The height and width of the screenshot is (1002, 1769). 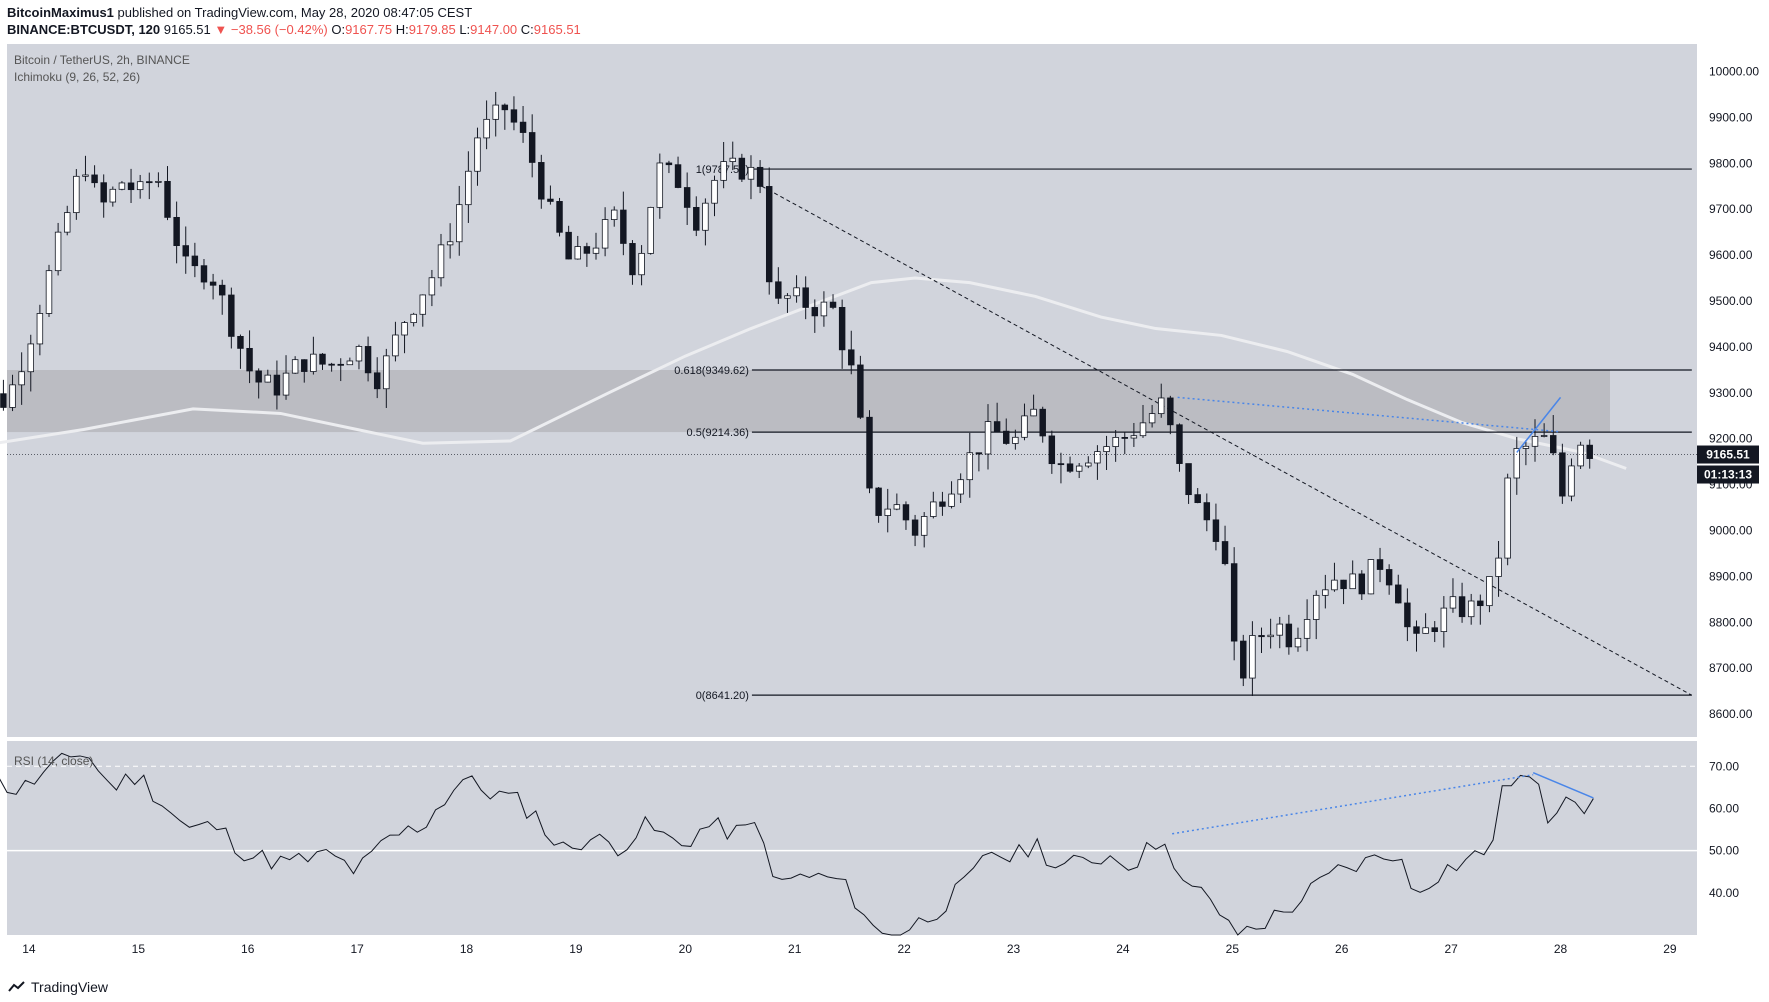 What do you see at coordinates (53, 761) in the screenshot?
I see `rsi-label: RSI (14, close)` at bounding box center [53, 761].